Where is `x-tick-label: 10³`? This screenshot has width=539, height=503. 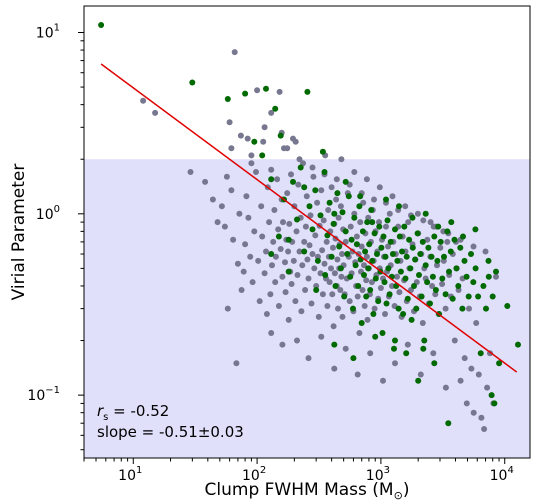
x-tick-label: 10³ is located at coordinates (378, 474).